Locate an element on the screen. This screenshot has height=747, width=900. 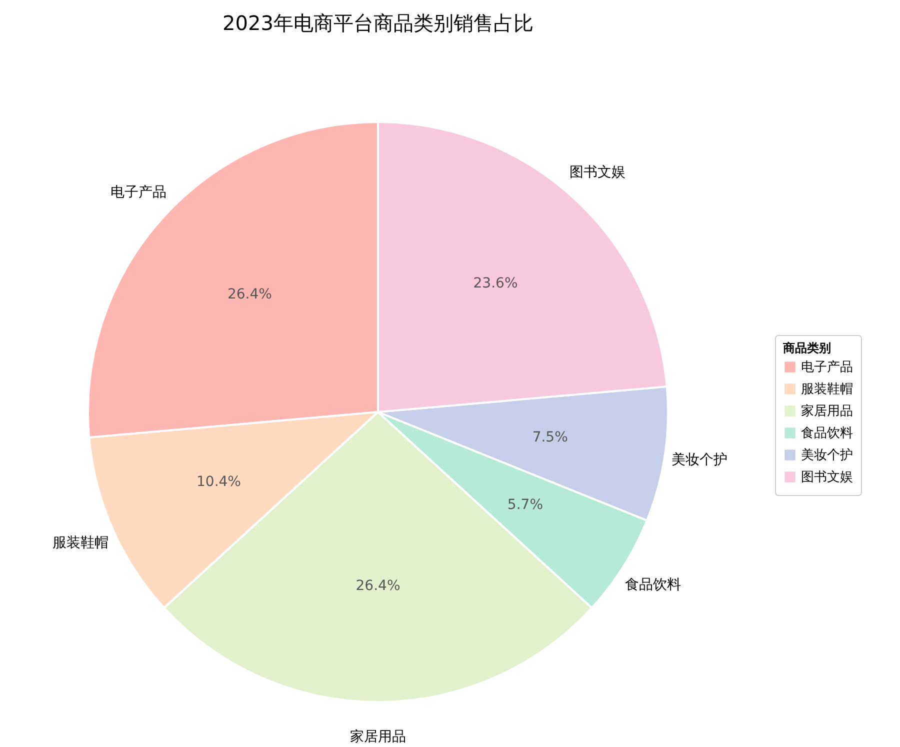
slice-label: 图书文娱 is located at coordinates (597, 172).